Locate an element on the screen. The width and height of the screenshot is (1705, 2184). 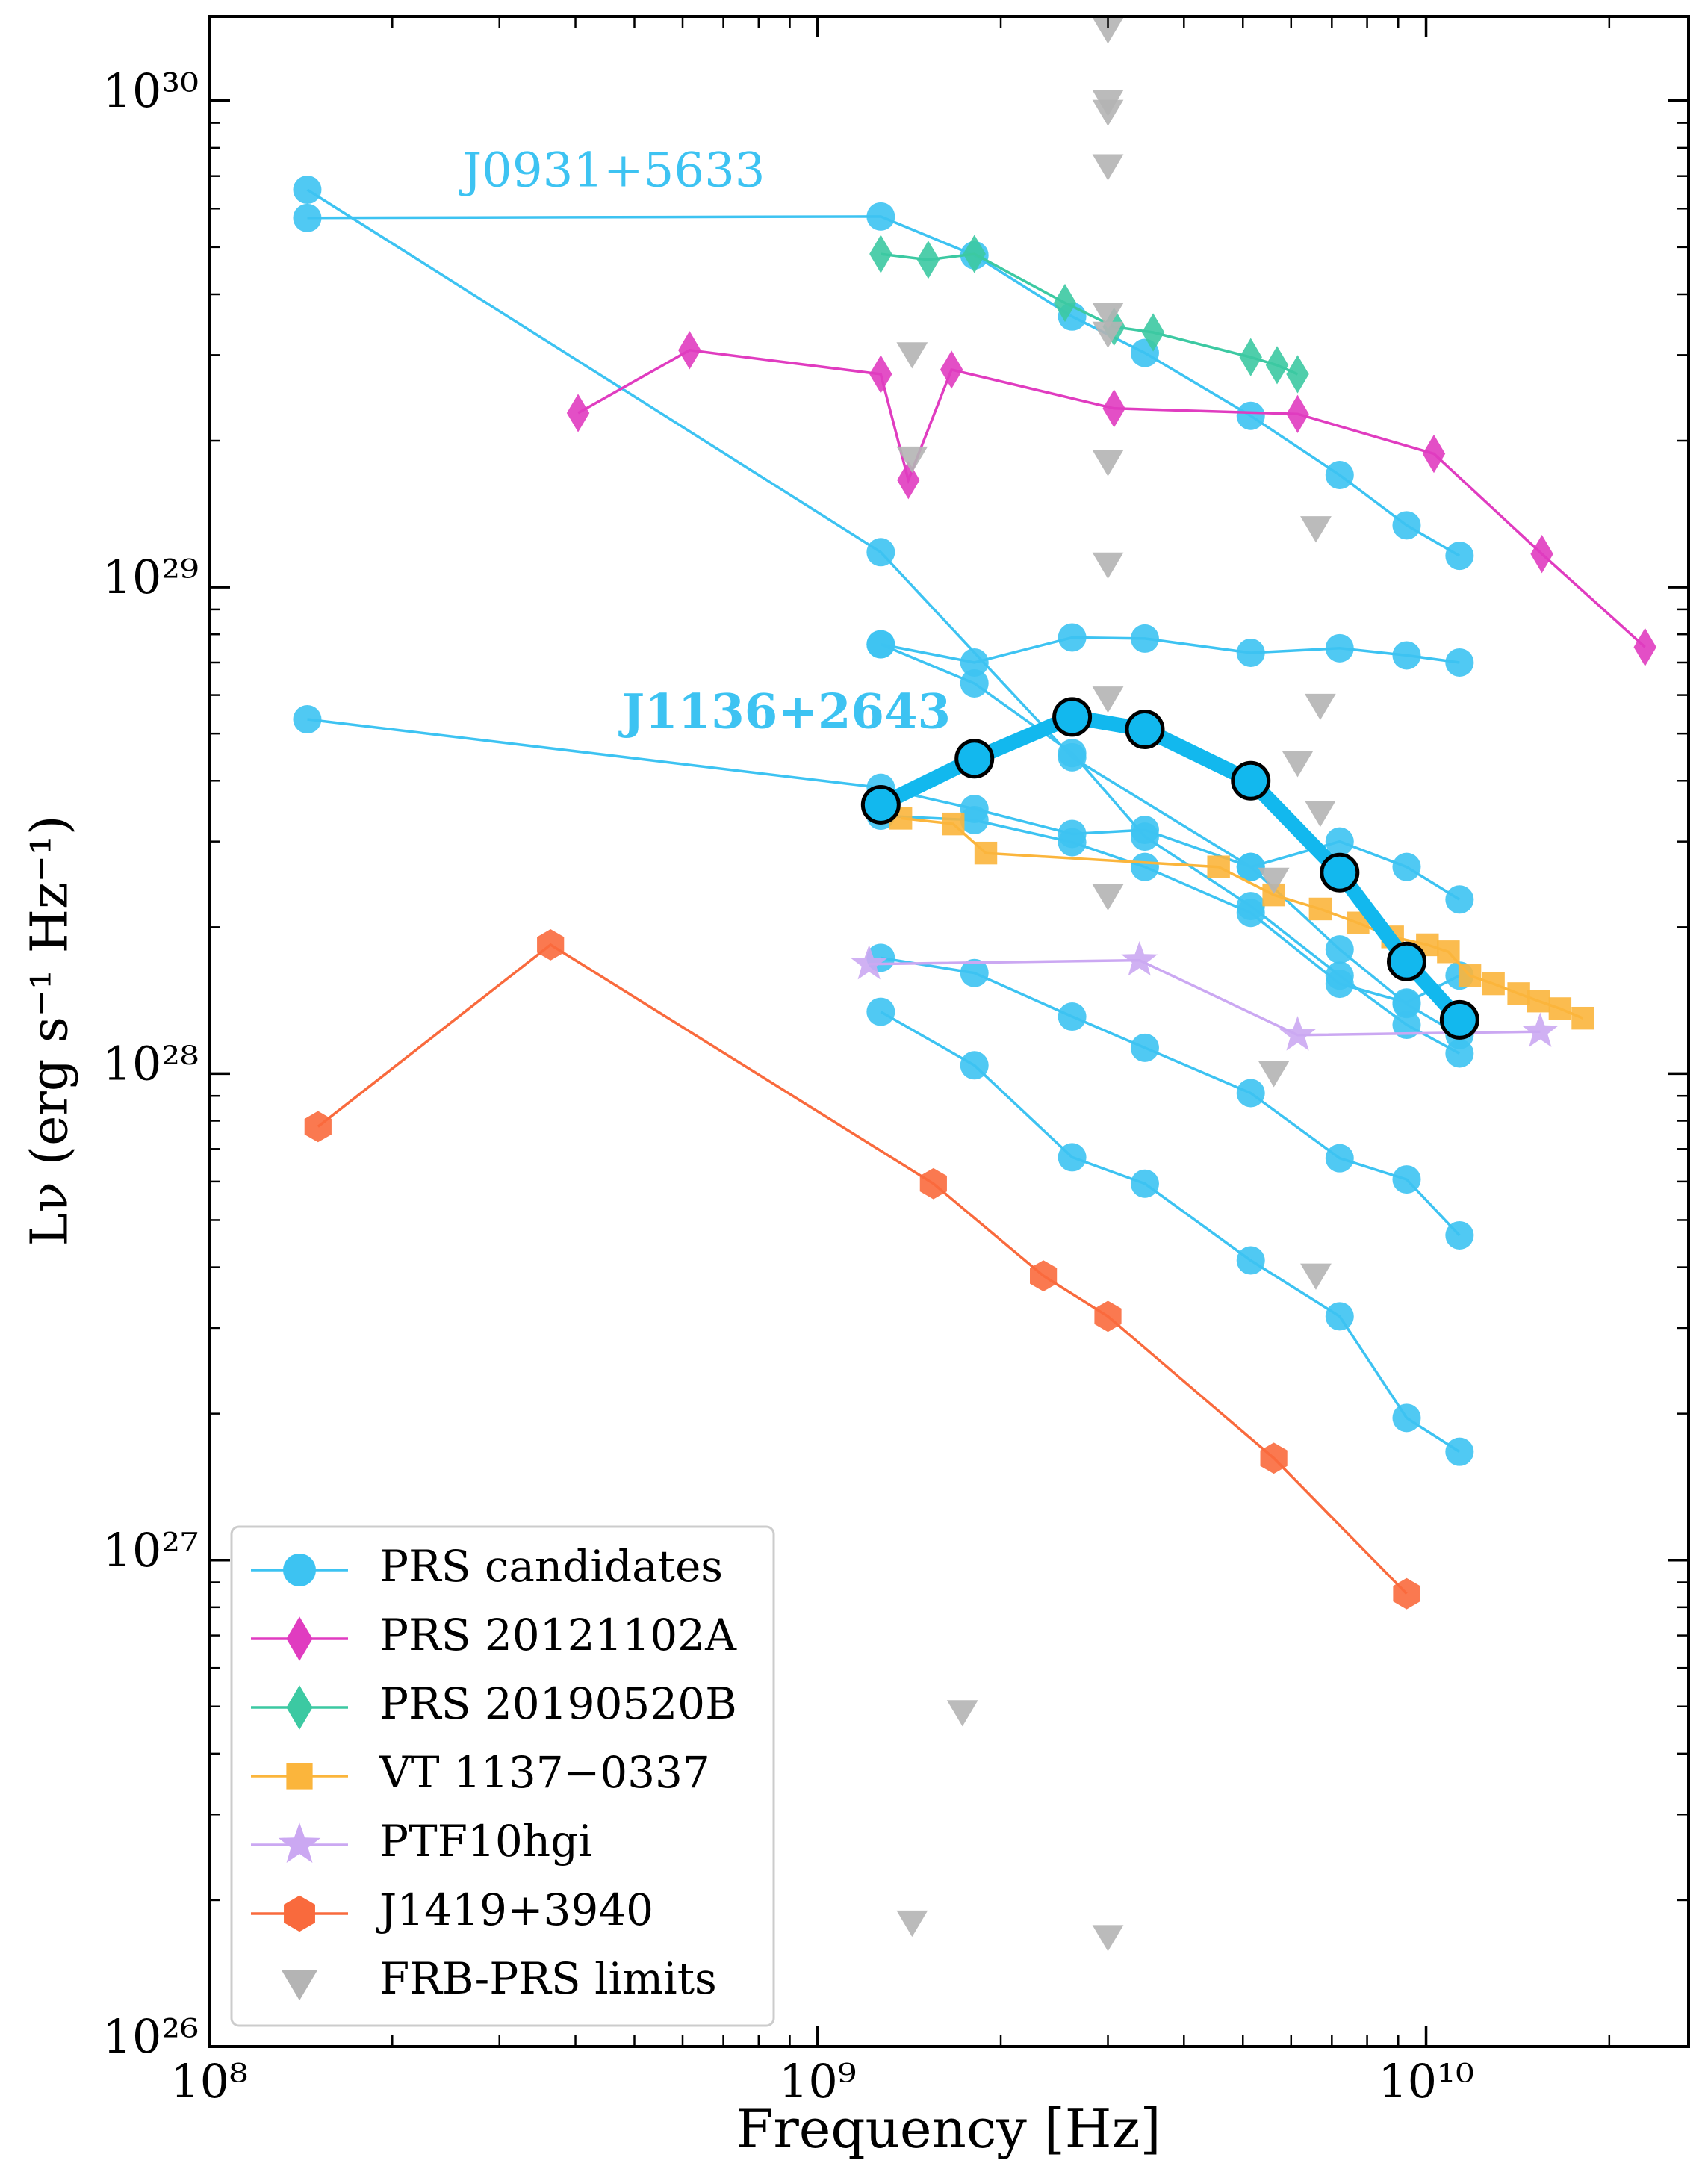
x-tick-label: 10¹⁰ is located at coordinates (1426, 2081).